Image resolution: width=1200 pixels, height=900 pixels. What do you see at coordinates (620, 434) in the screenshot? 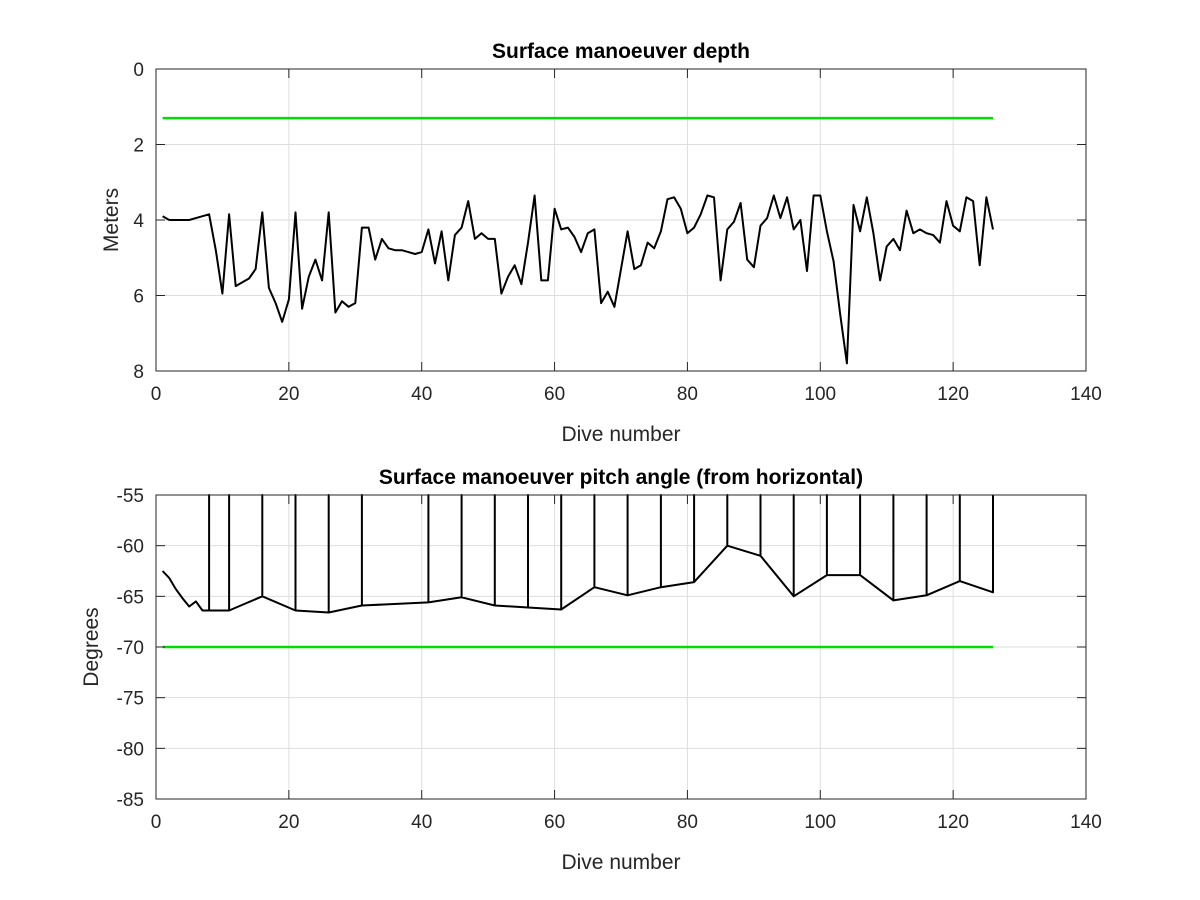
I see `depth-x-axis-label: Dive number` at bounding box center [620, 434].